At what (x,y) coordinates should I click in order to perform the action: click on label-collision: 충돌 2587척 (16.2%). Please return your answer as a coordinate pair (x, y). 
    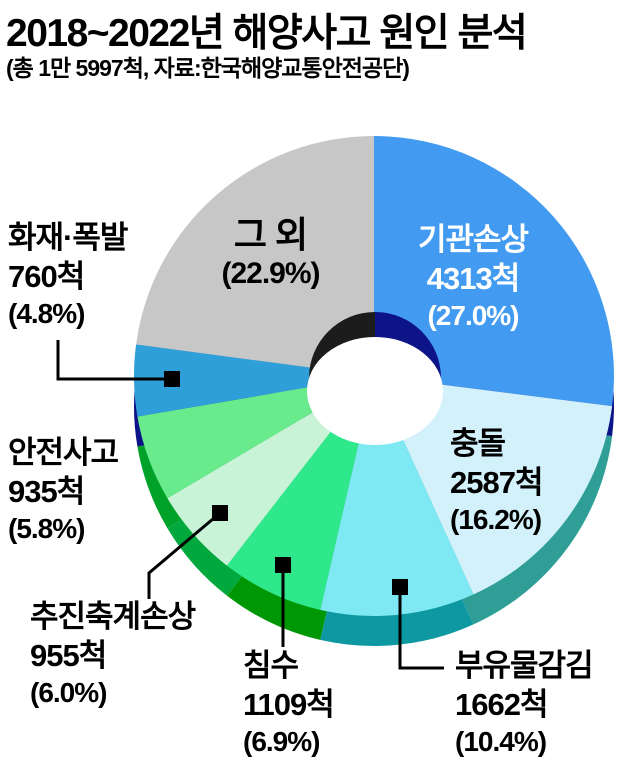
    Looking at the image, I should click on (496, 481).